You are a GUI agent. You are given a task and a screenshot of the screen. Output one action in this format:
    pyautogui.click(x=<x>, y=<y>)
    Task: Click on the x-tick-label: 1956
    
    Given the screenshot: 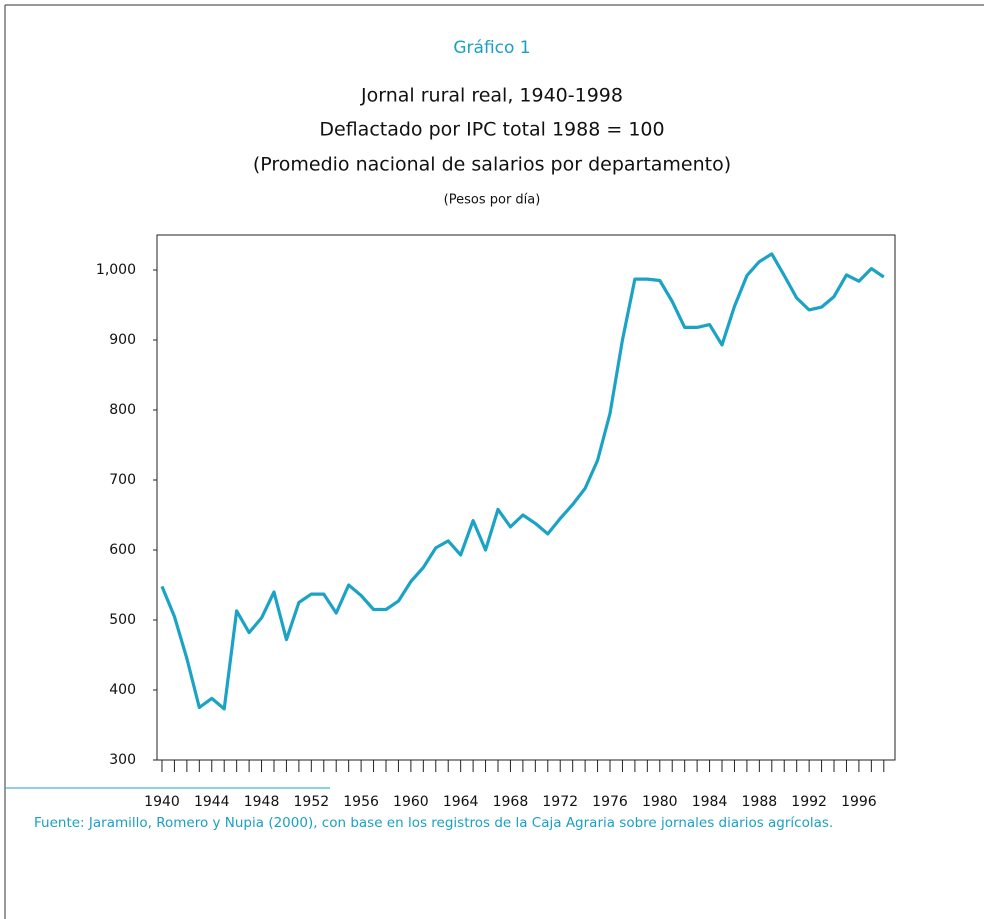 What is the action you would take?
    pyautogui.click(x=361, y=802)
    